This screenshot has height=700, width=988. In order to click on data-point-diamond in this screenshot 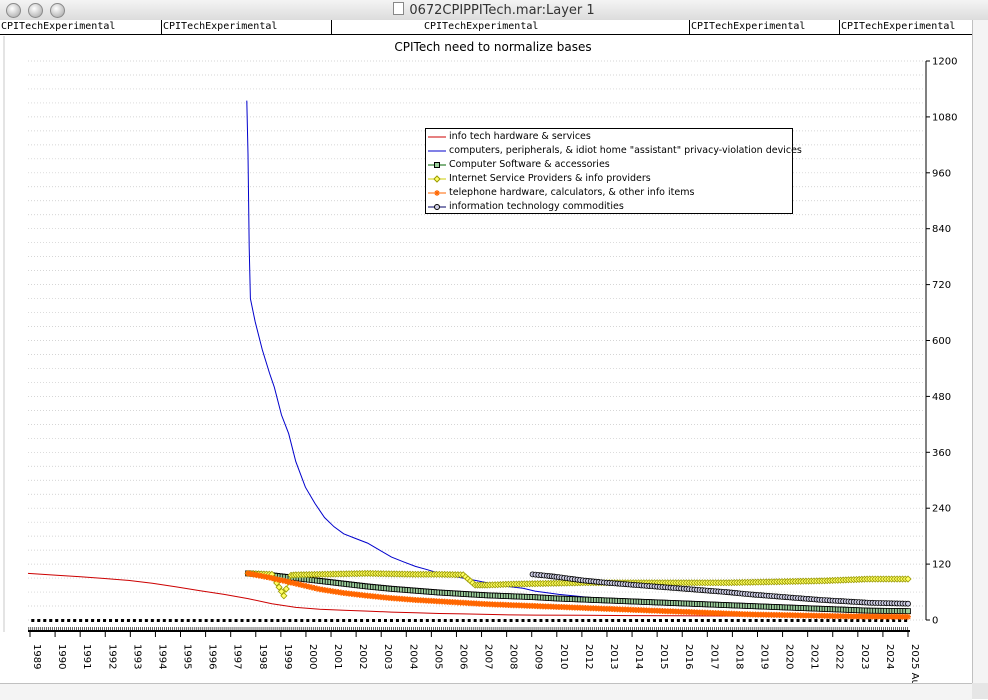, I will do `click(908, 579)`.